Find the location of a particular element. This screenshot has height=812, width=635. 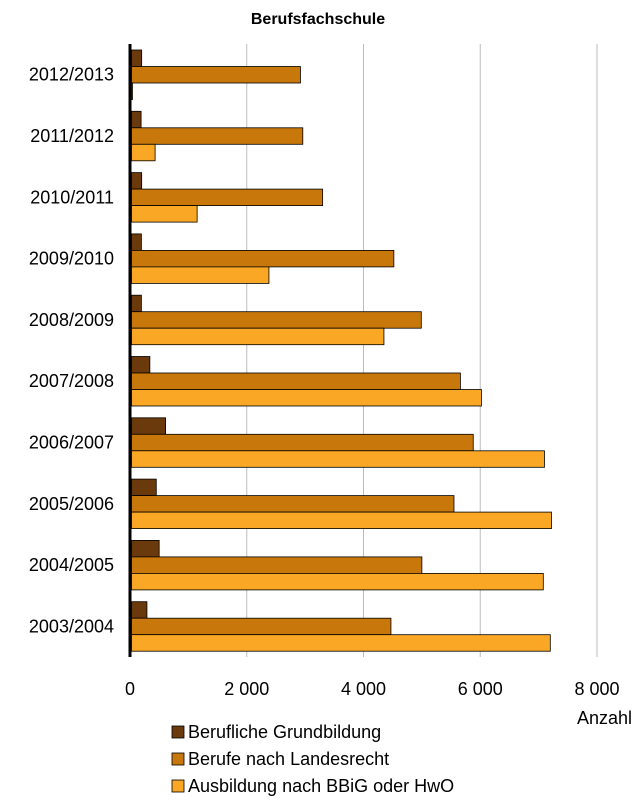

bar-3-2009-2010 is located at coordinates (200, 275).